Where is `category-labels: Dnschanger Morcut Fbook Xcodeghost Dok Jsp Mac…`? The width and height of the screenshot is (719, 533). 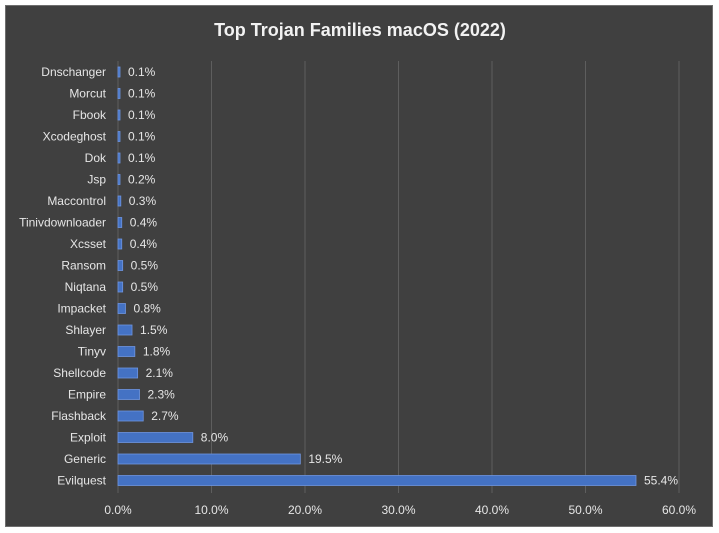
category-labels: Dnschanger Morcut Fbook Xcodeghost Dok Jsp Mac… is located at coordinates (63, 276).